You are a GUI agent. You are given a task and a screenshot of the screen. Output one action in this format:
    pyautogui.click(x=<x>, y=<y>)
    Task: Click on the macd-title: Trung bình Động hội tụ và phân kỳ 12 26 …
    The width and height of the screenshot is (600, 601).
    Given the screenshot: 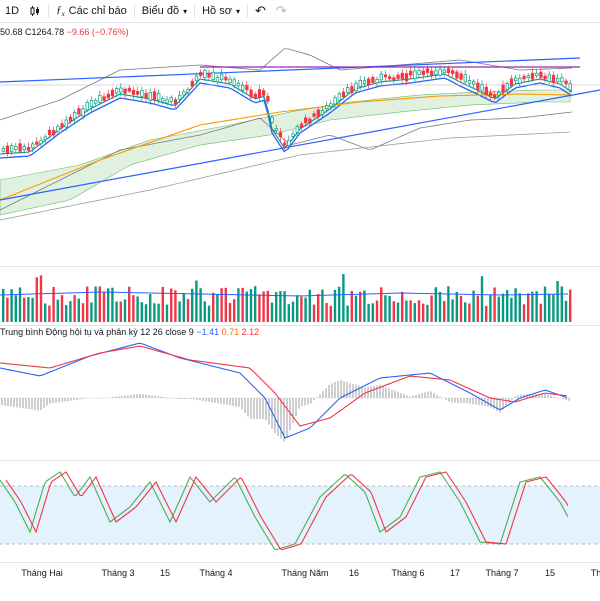 What is the action you would take?
    pyautogui.click(x=97, y=332)
    